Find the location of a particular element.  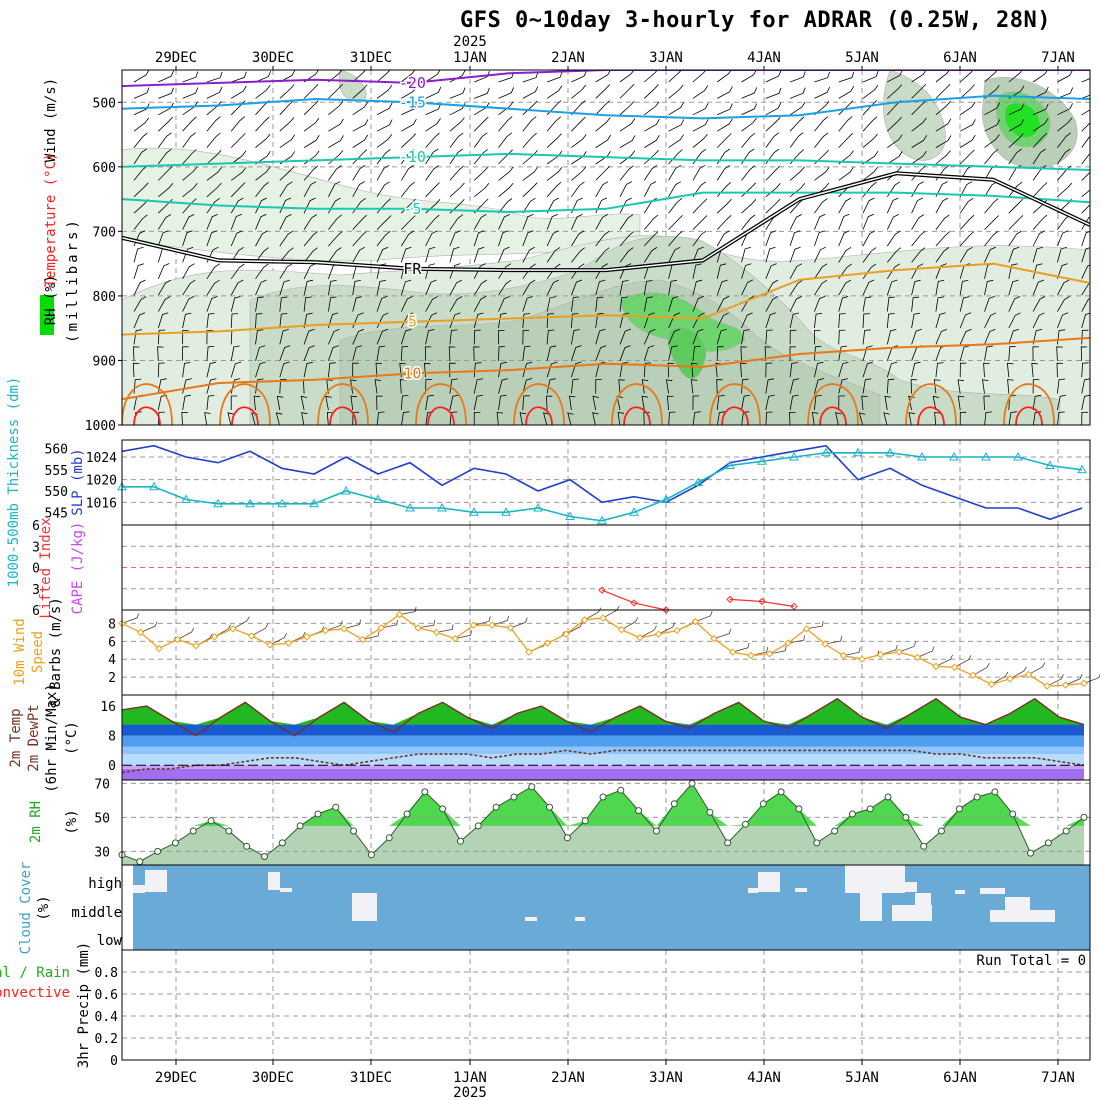

bottom-date-label: 1JAN is located at coordinates (470, 1078).